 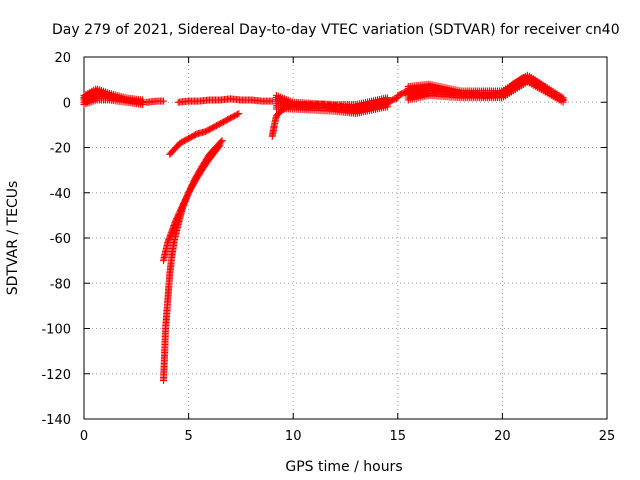 I want to click on x-tick-label: 20, so click(x=502, y=436).